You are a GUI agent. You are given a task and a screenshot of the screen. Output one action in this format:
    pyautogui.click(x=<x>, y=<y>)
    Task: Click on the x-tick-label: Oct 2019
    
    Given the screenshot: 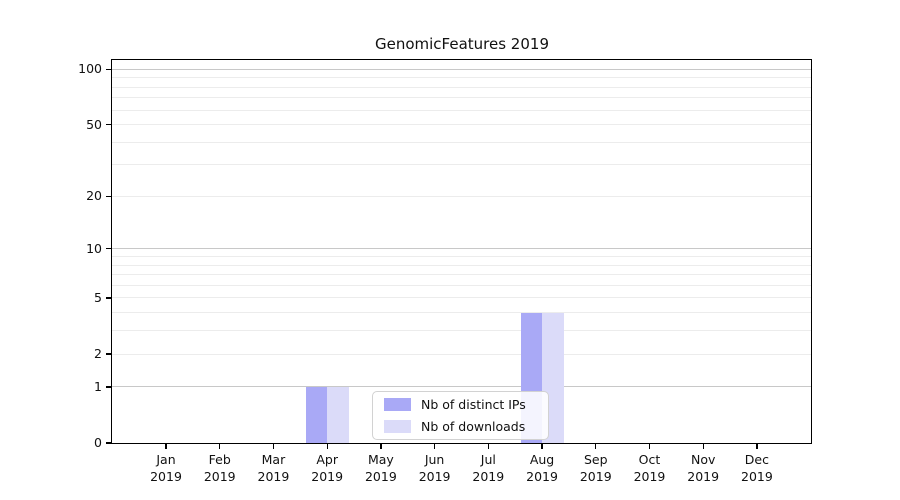 What is the action you would take?
    pyautogui.click(x=649, y=468)
    